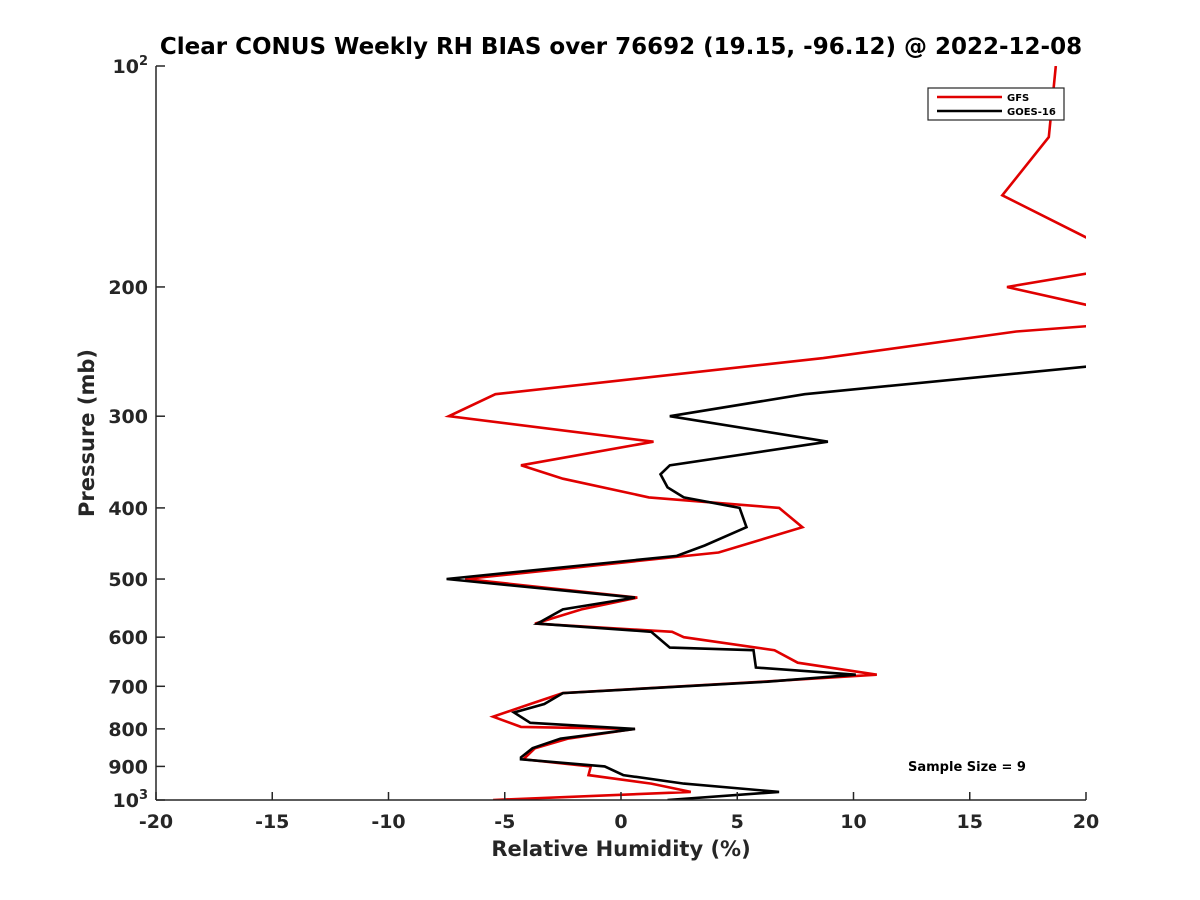 Image resolution: width=1200 pixels, height=900 pixels. Describe the element at coordinates (1018, 98) in the screenshot. I see `legend-label-gfs: GFS` at that location.